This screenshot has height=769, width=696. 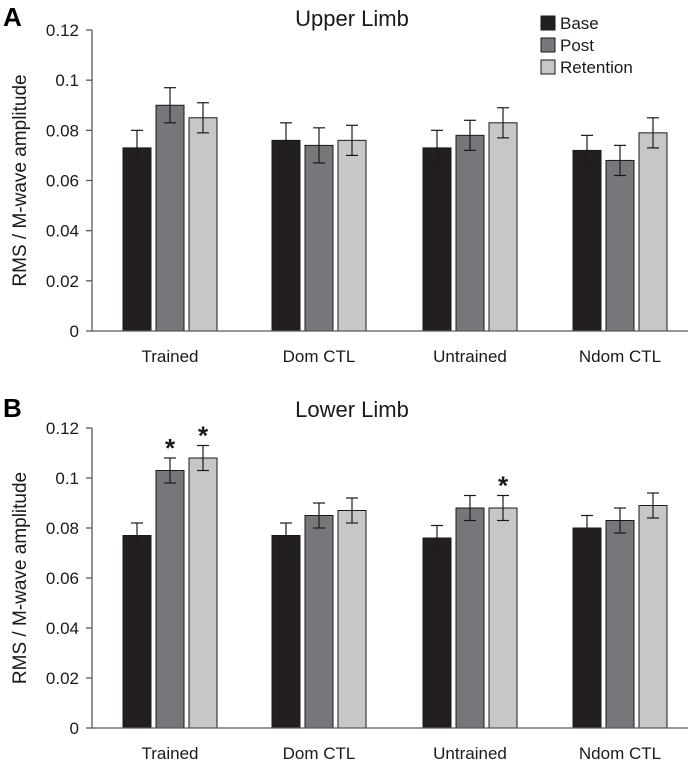 What do you see at coordinates (577, 45) in the screenshot?
I see `legend-label-post: Post` at bounding box center [577, 45].